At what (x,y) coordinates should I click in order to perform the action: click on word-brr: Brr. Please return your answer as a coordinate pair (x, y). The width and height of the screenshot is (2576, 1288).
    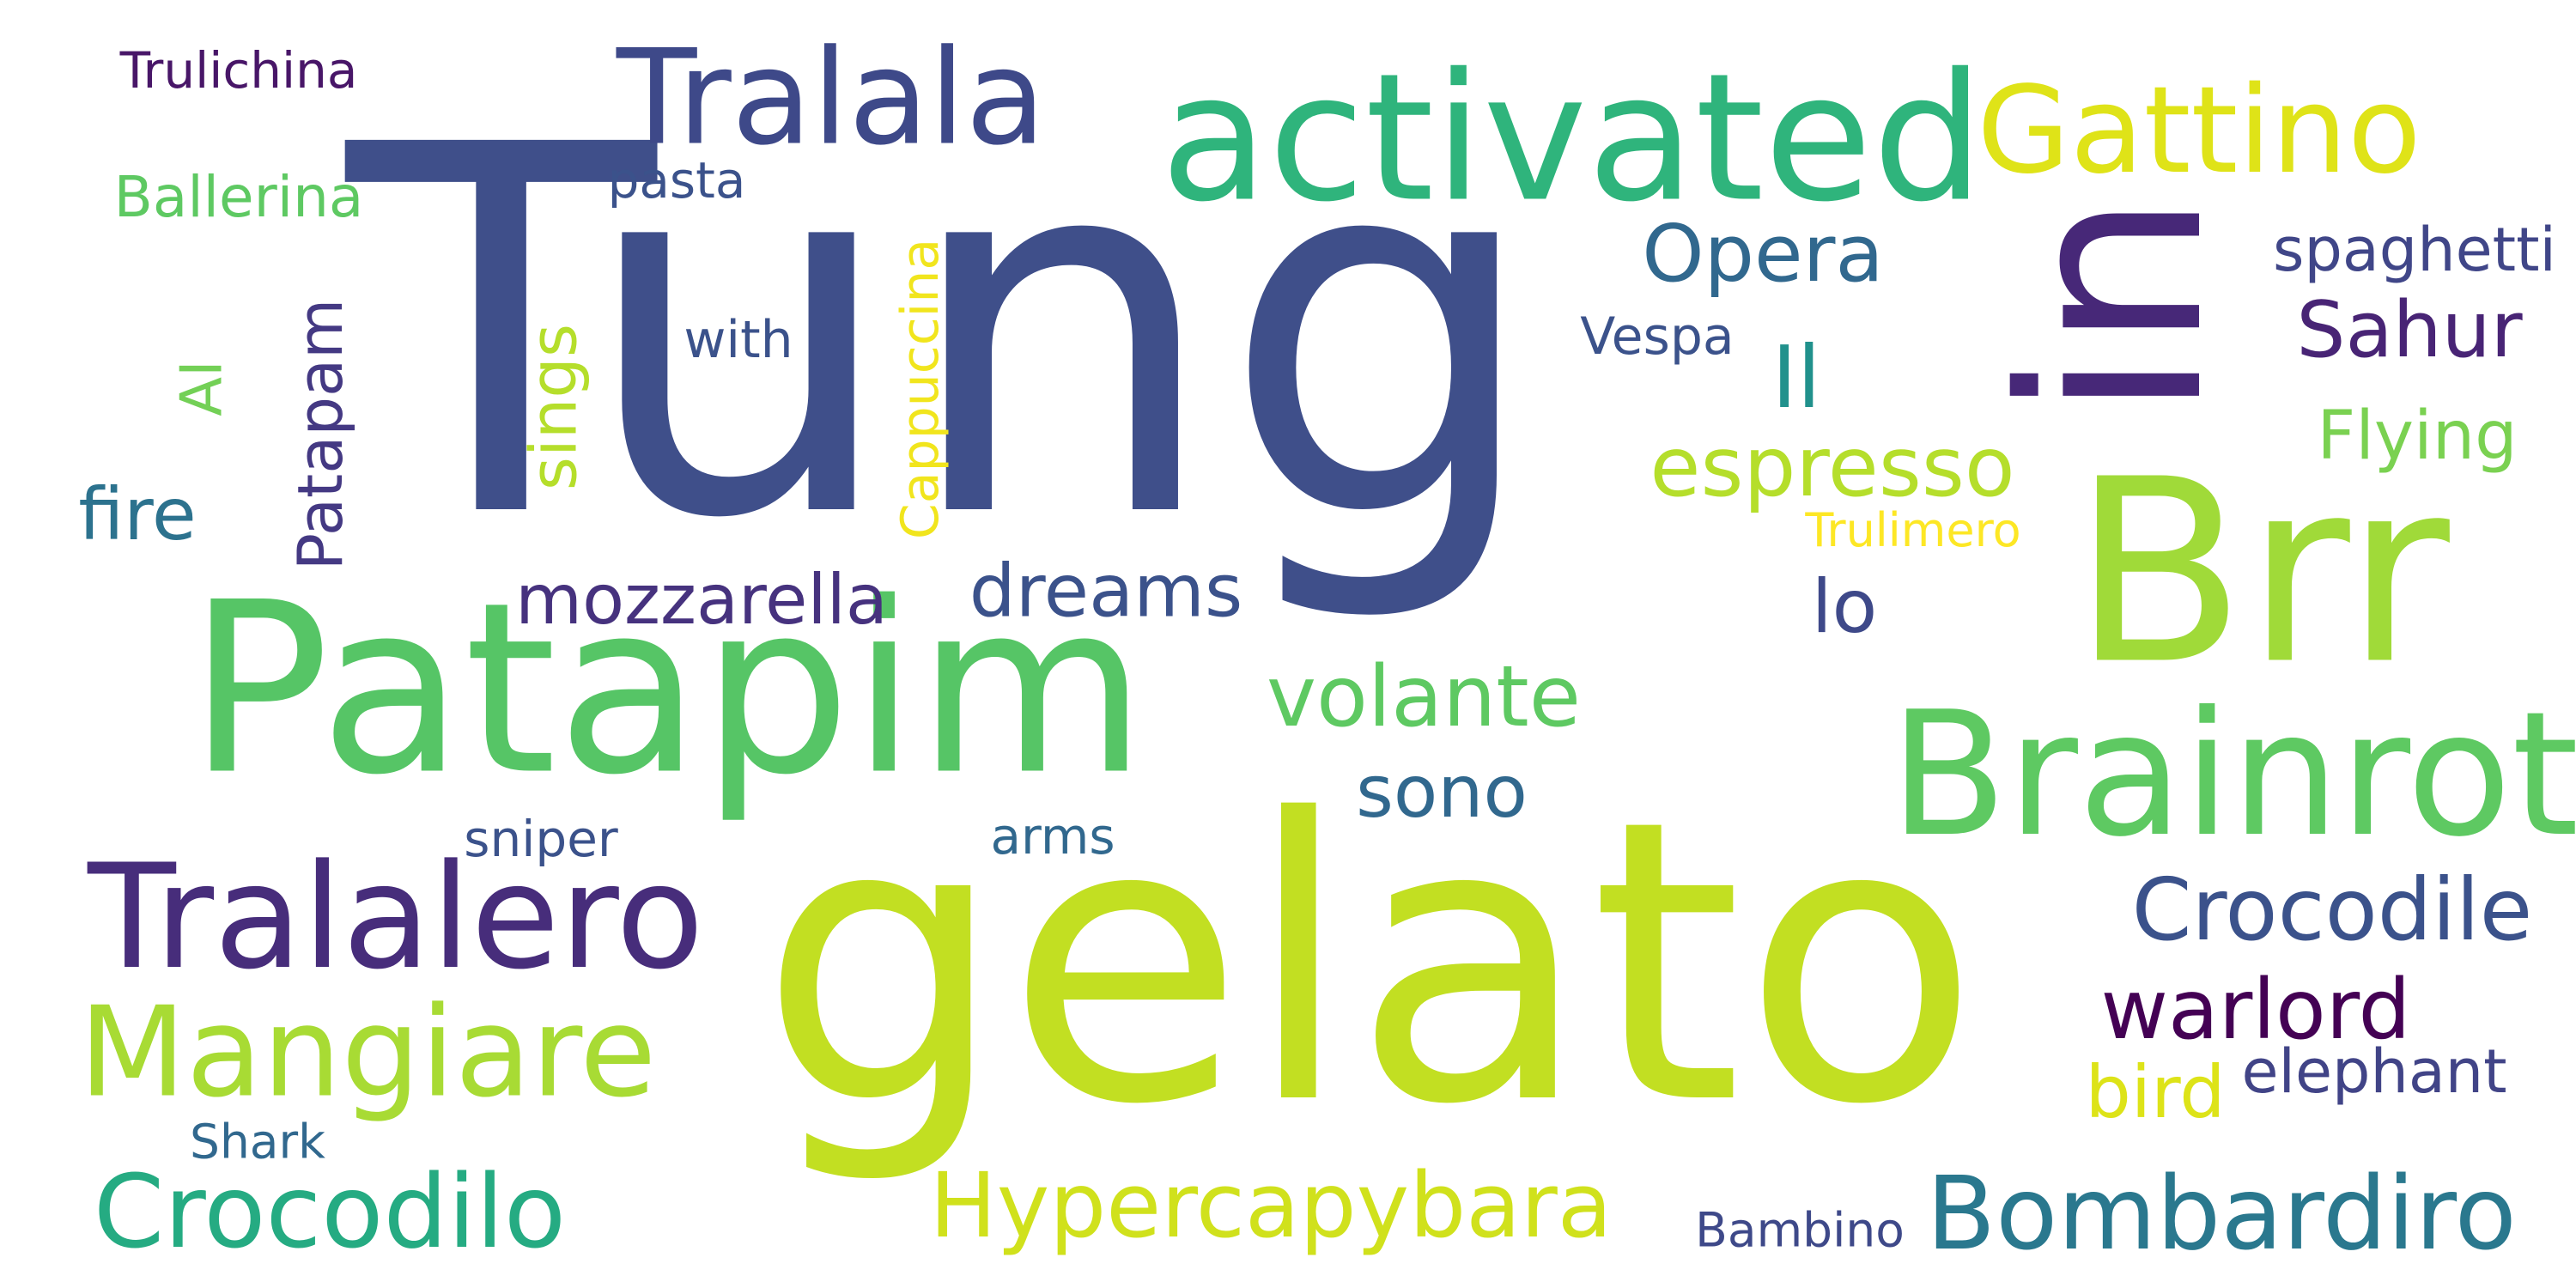
    Looking at the image, I should click on (2261, 572).